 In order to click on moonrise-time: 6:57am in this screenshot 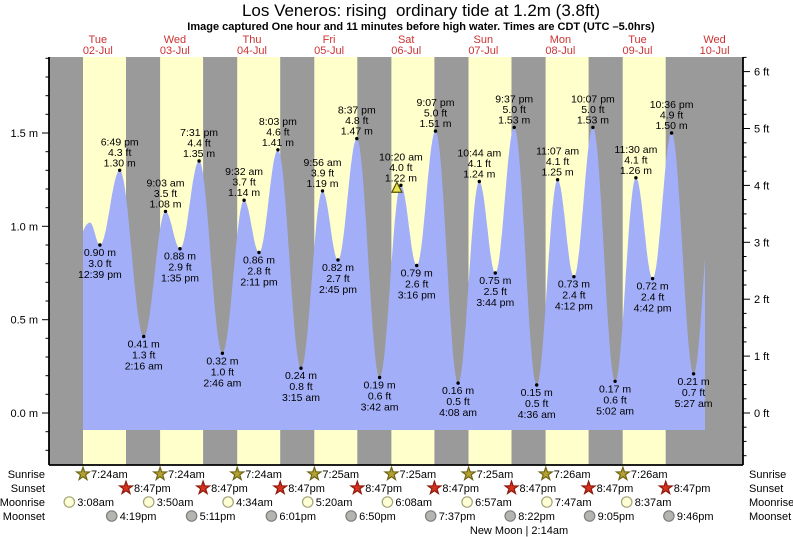, I will do `click(493, 503)`.